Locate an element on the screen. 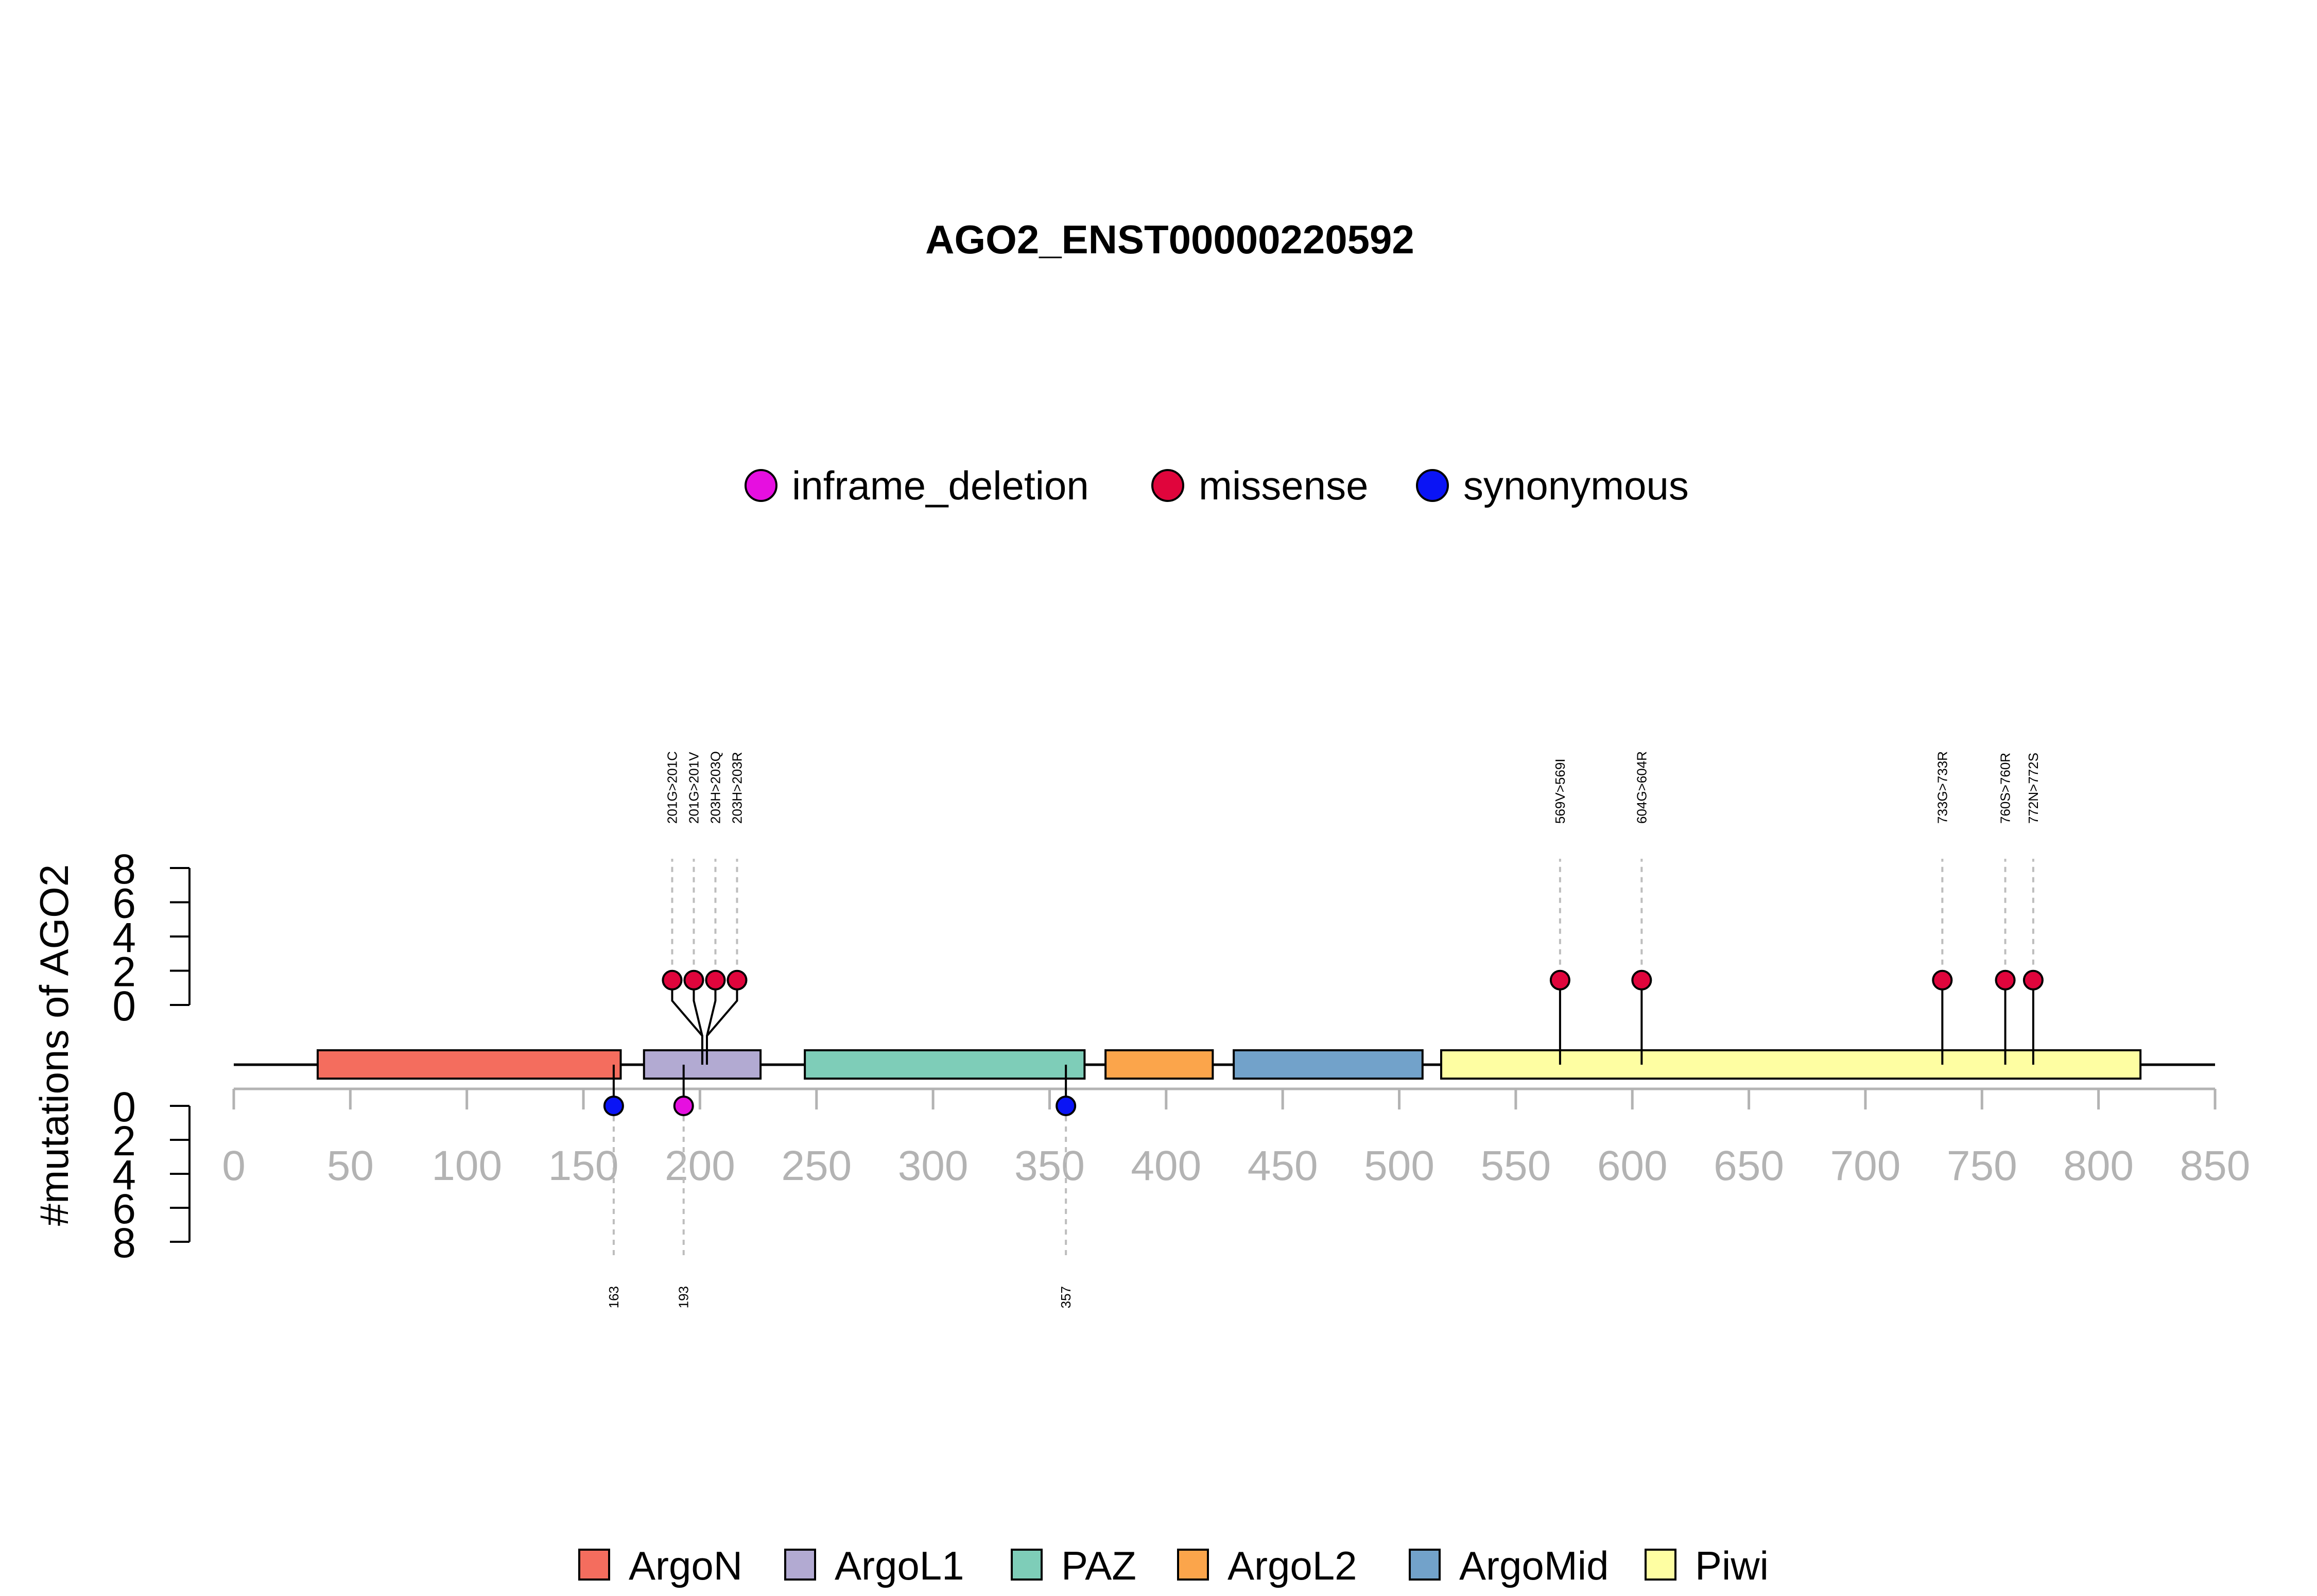  mutation-label: 203H>203R is located at coordinates (737, 788).